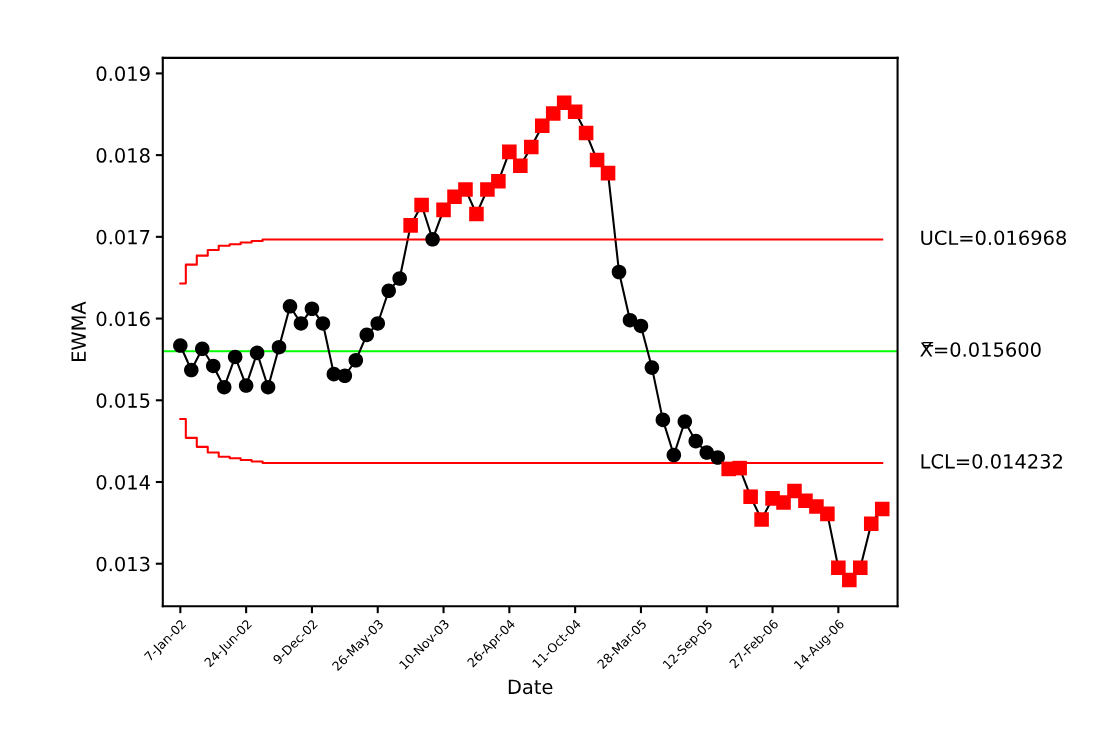 The height and width of the screenshot is (742, 1115). Describe the element at coordinates (123, 237) in the screenshot. I see `y-tick-label: 0.017` at that location.